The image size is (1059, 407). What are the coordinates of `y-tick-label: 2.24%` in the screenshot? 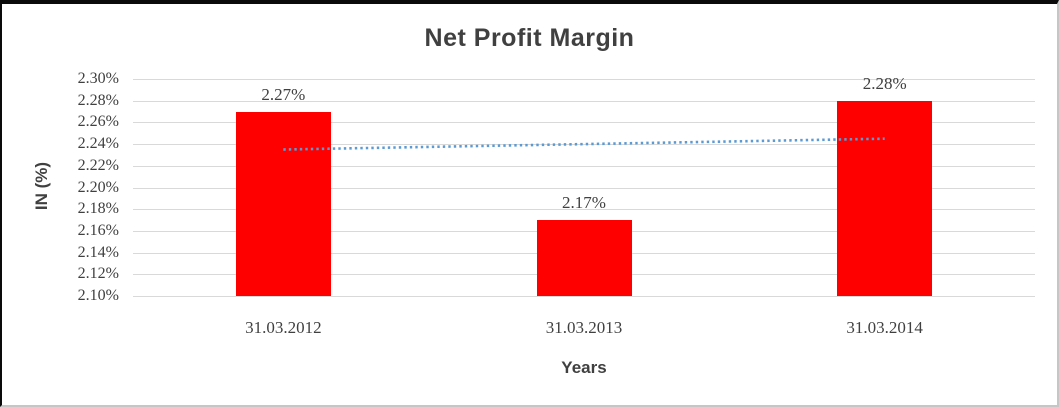 It's located at (98, 144).